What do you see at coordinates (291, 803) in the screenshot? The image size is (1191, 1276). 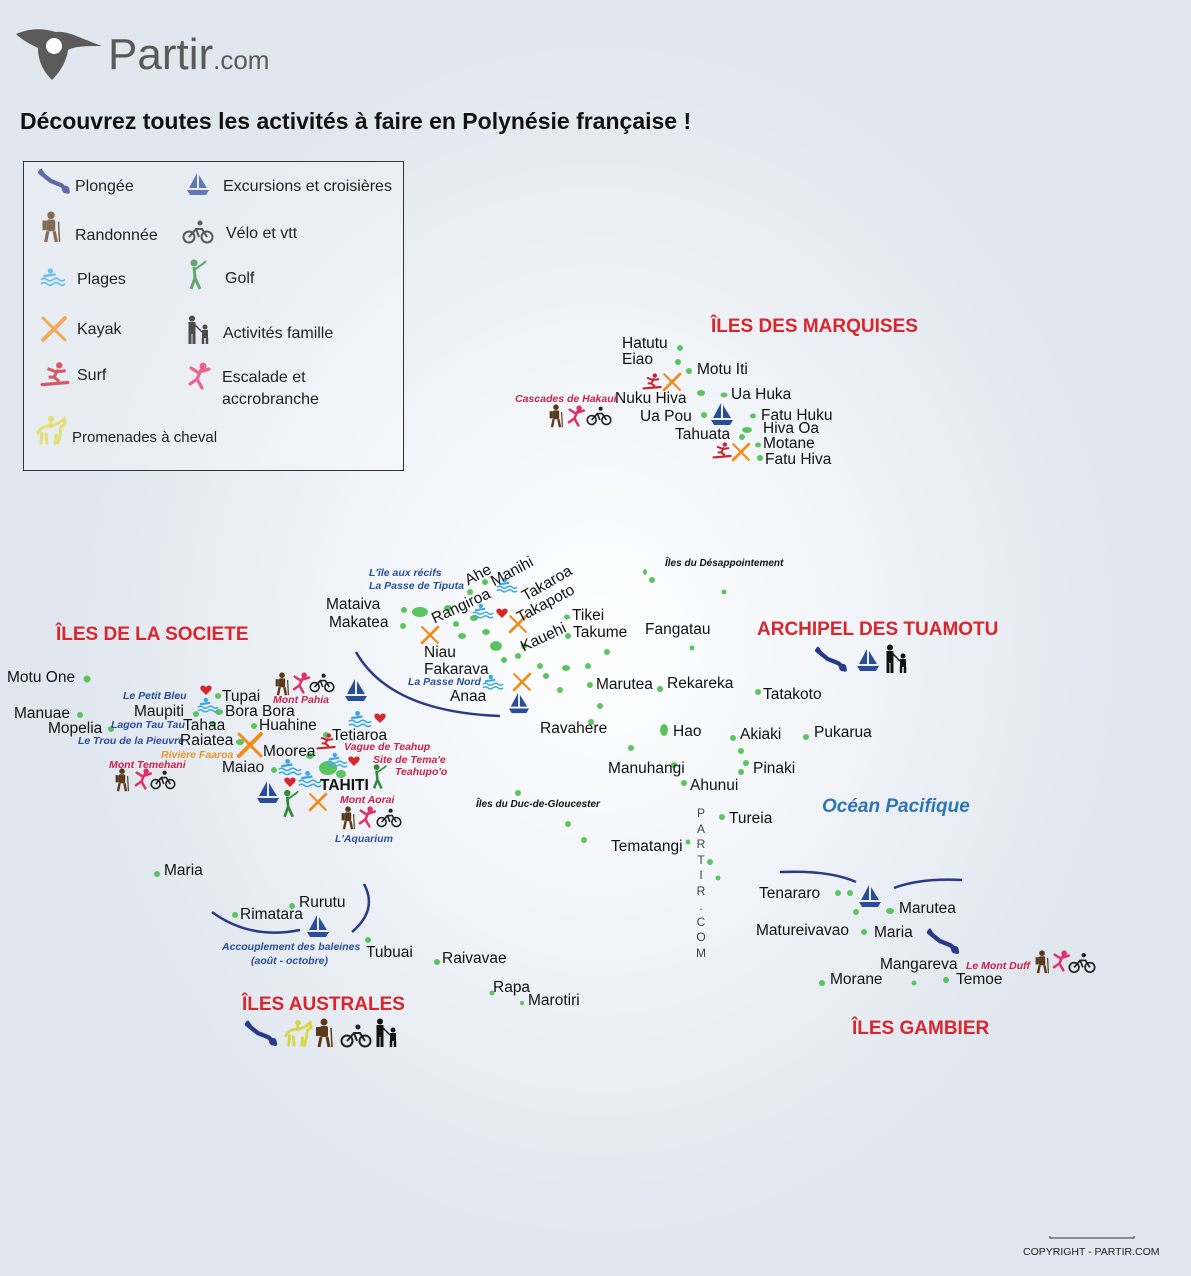 I see `moorea-golf-icon` at bounding box center [291, 803].